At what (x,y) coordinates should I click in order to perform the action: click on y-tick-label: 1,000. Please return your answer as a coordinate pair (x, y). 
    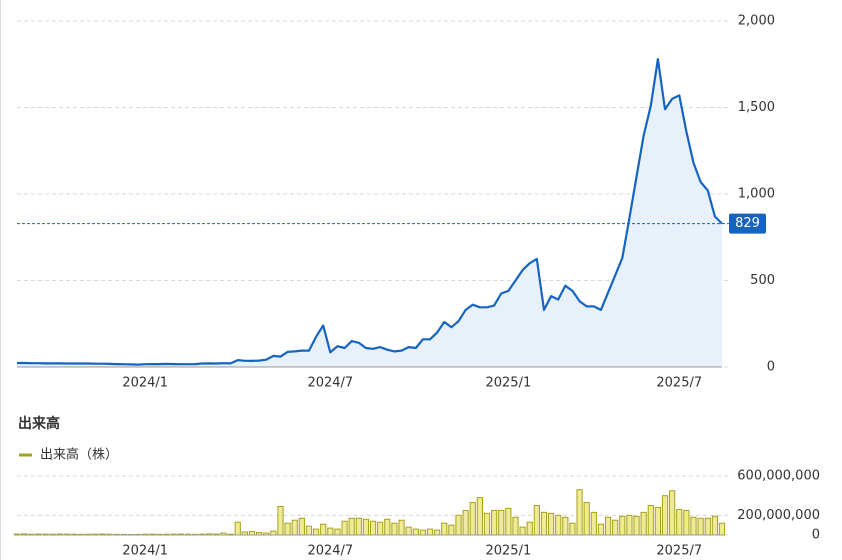
    Looking at the image, I should click on (756, 194).